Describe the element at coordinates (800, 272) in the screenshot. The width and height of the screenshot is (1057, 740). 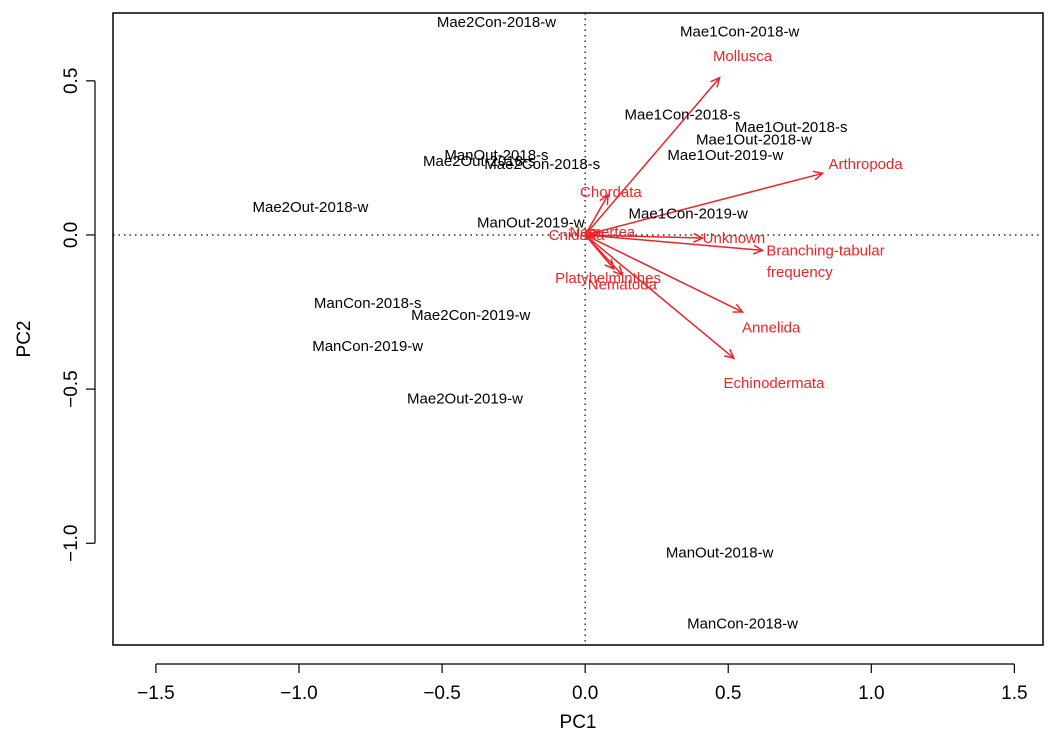
I see `variable-label: frequency` at that location.